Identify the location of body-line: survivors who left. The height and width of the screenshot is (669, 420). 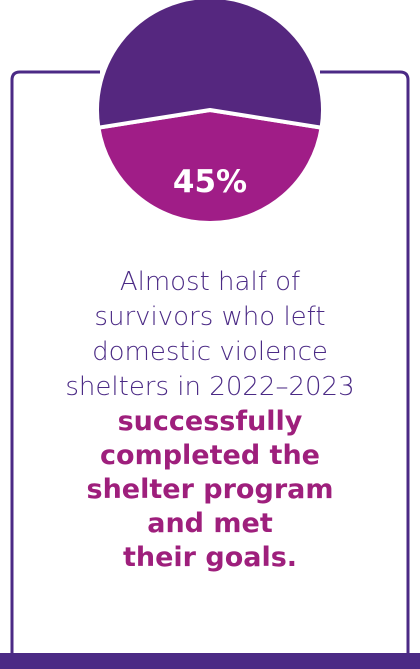
(210, 317).